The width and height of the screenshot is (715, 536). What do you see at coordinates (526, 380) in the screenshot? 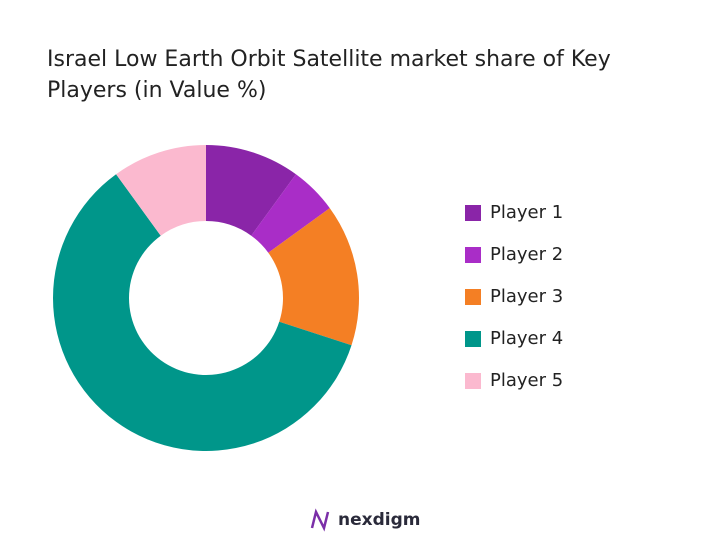
I see `legend-label: Player 5` at bounding box center [526, 380].